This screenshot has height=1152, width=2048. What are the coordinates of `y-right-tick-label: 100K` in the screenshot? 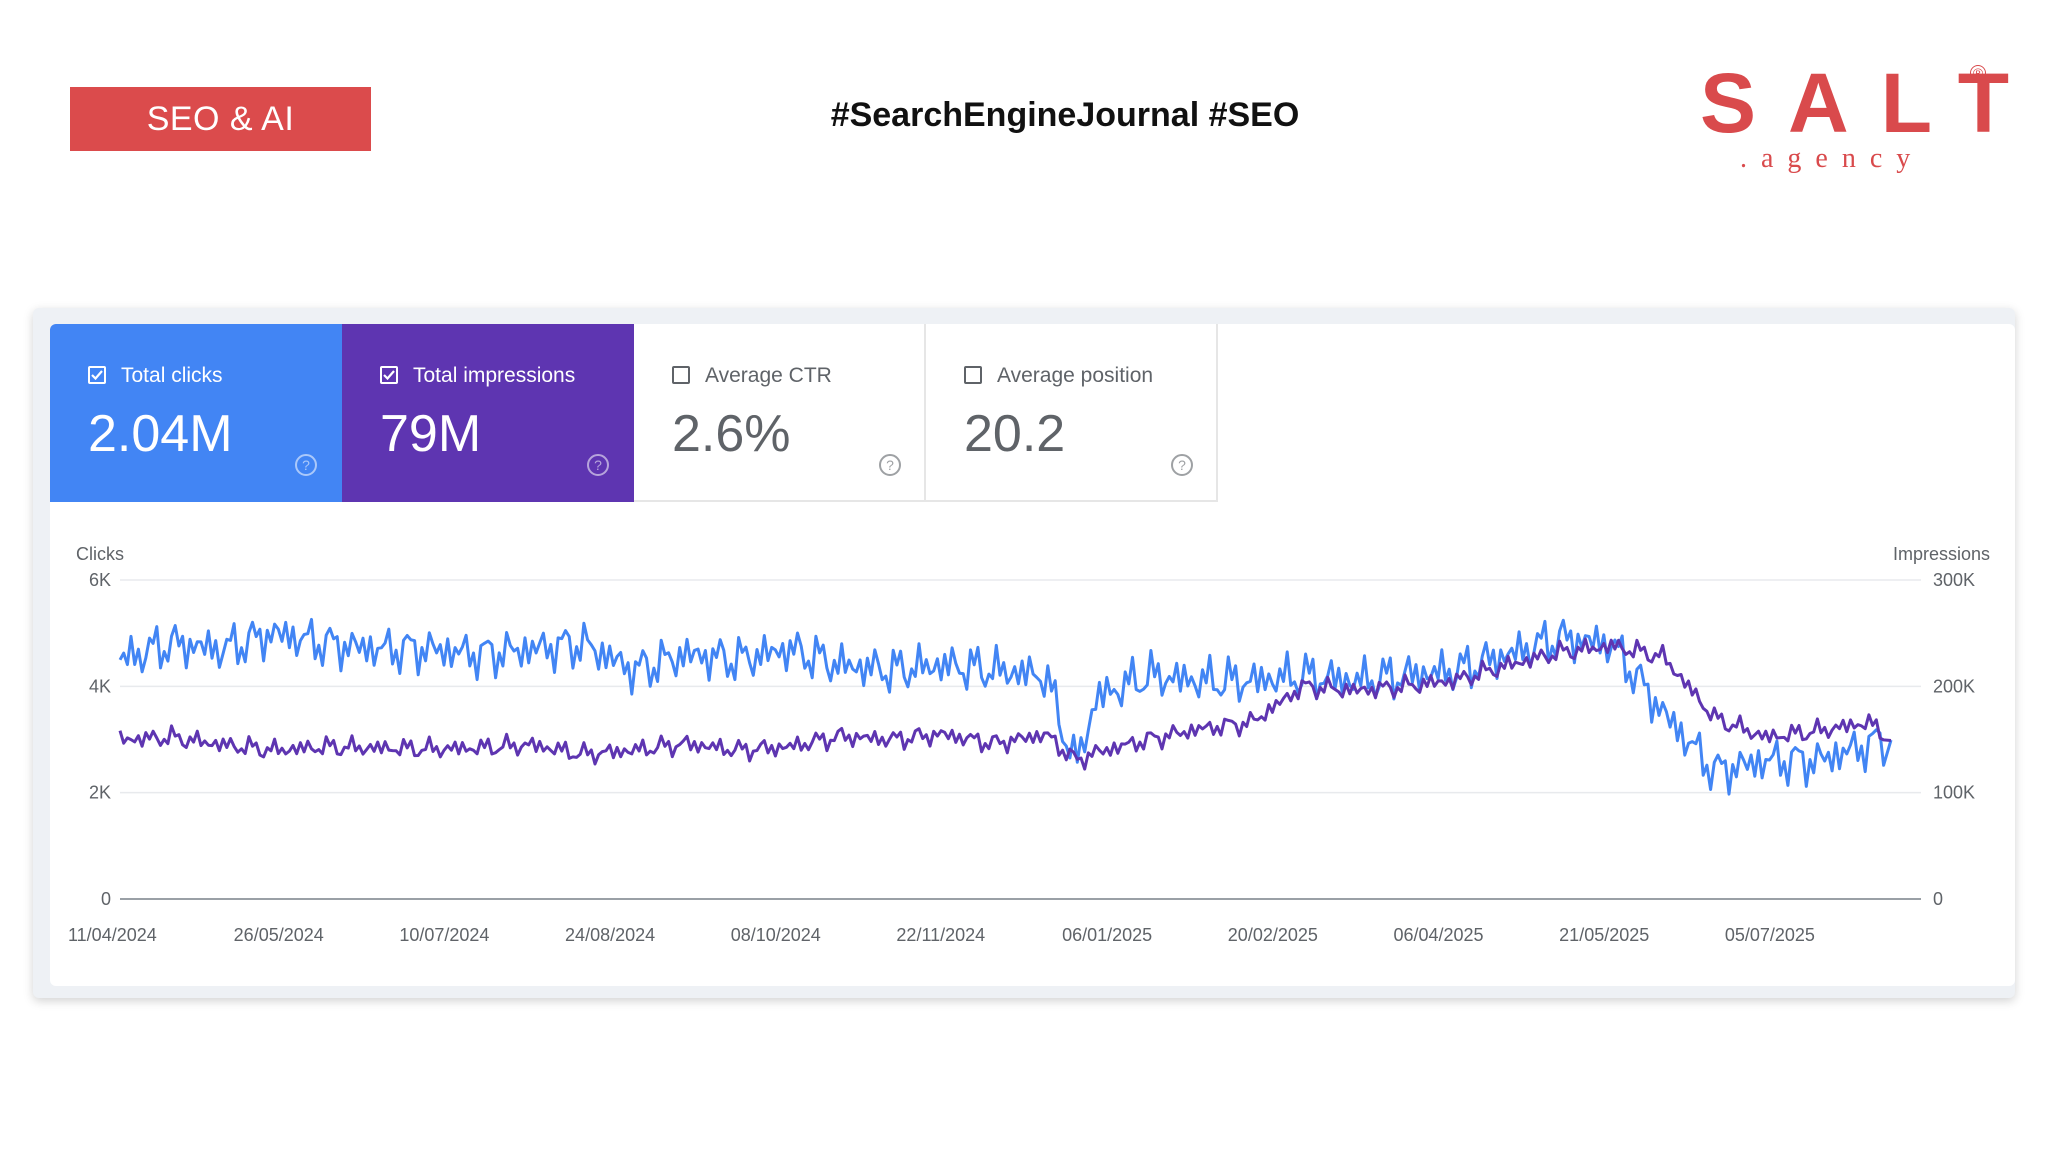 It's located at (1954, 793).